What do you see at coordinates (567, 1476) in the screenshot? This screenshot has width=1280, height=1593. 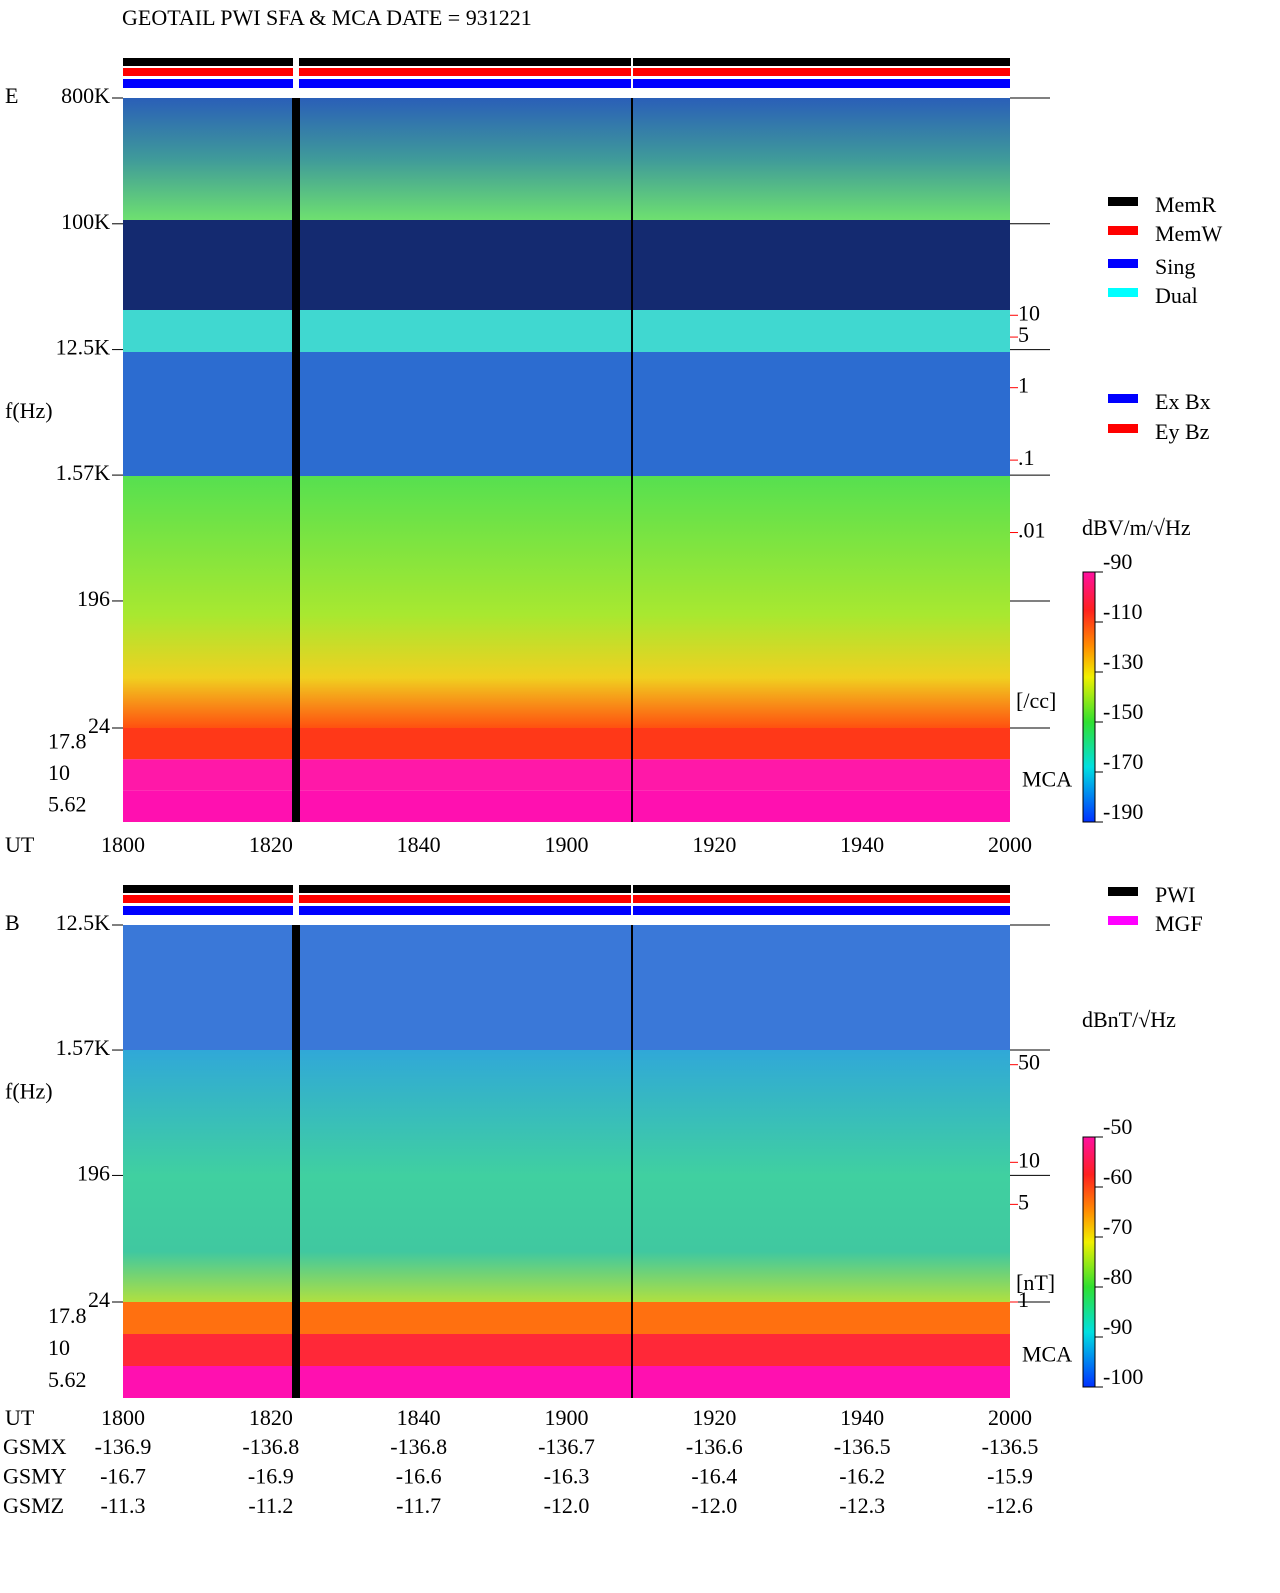 I see `ephemeris-value: -16.3` at bounding box center [567, 1476].